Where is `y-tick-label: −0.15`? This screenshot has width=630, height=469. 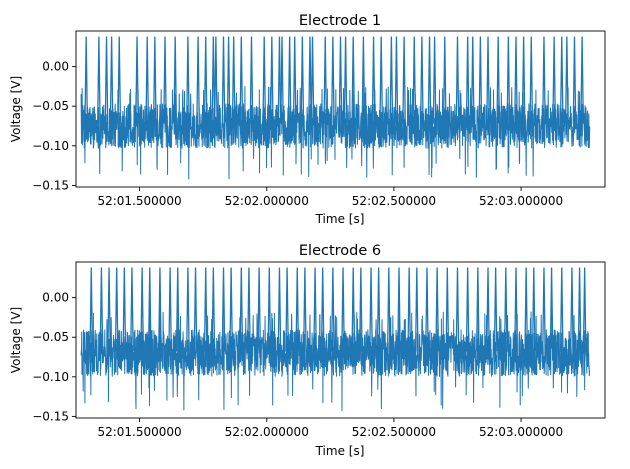
y-tick-label: −0.15 is located at coordinates (50, 416).